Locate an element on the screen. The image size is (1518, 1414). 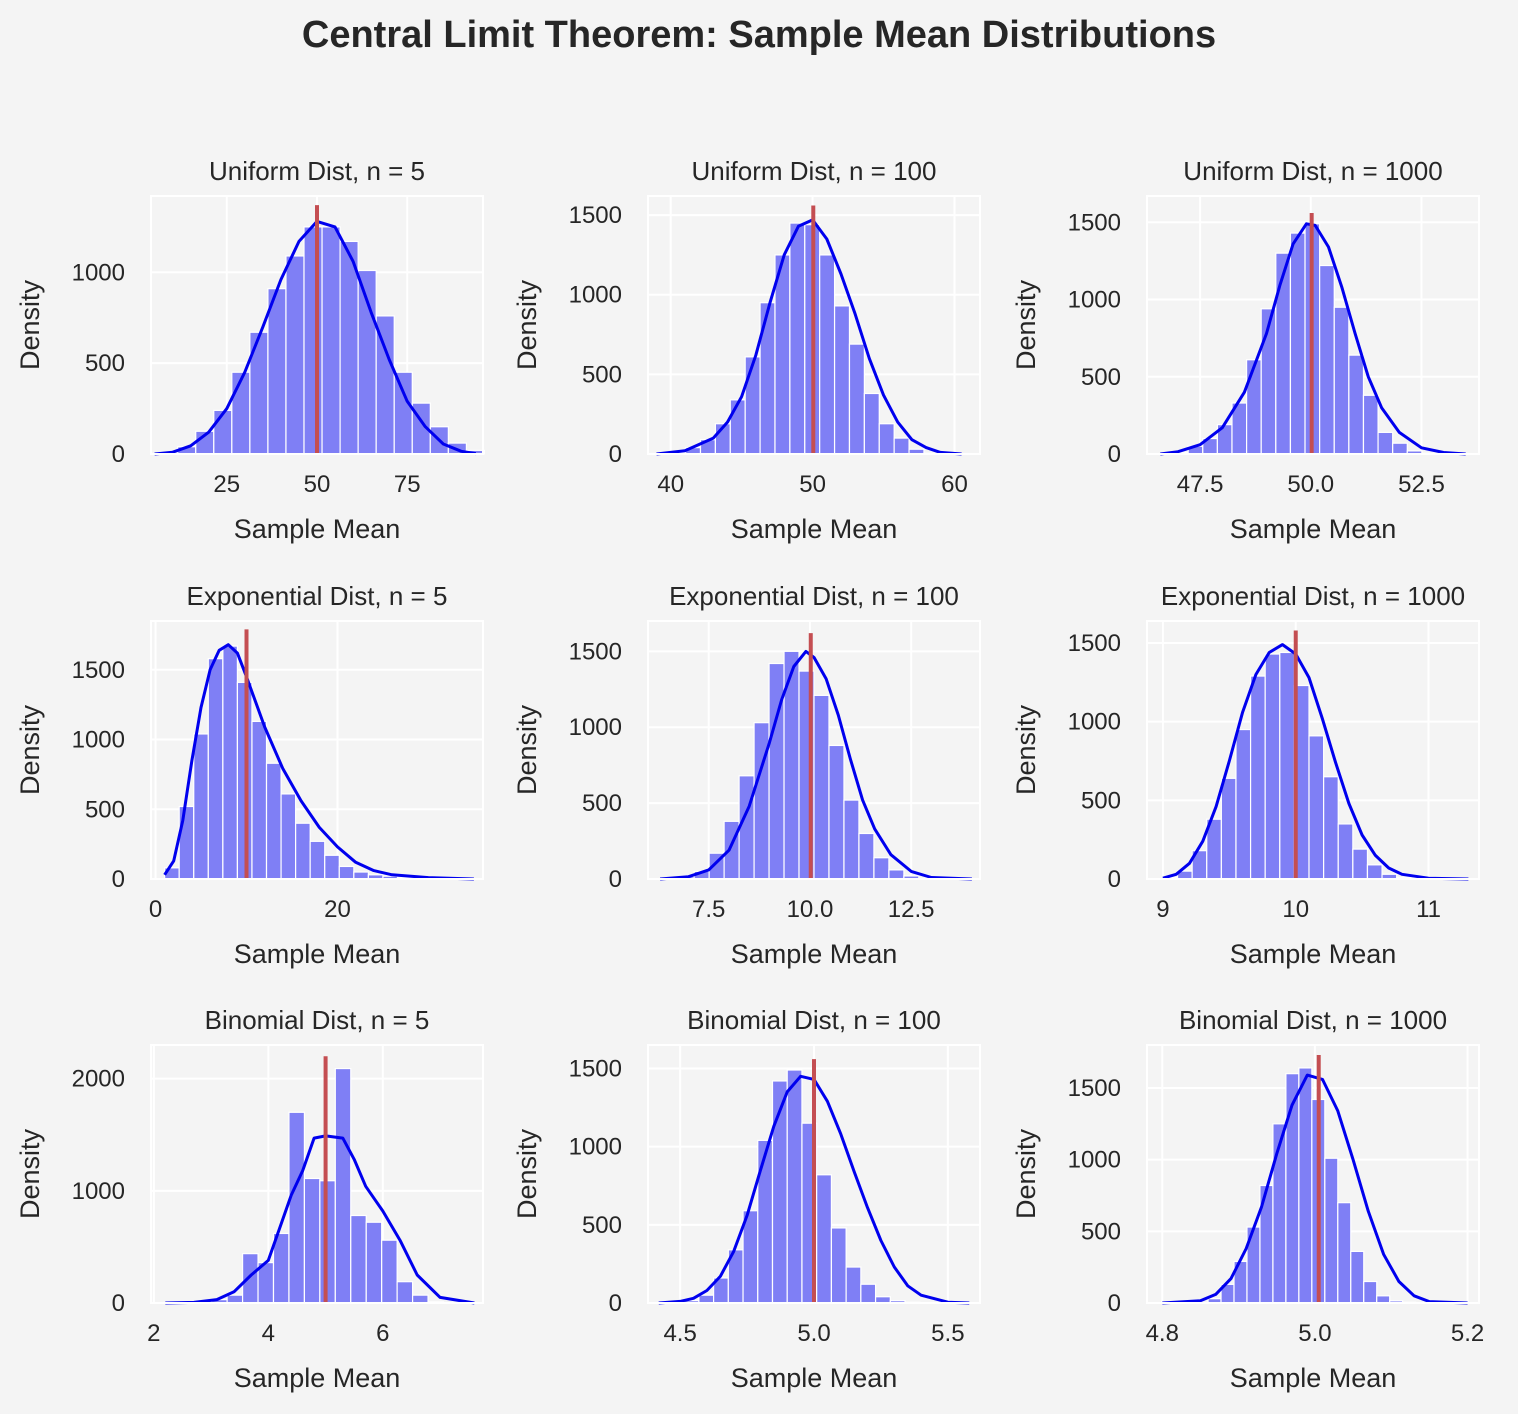
subplot-title: Exponential Dist, n = 1000 is located at coordinates (1313, 596).